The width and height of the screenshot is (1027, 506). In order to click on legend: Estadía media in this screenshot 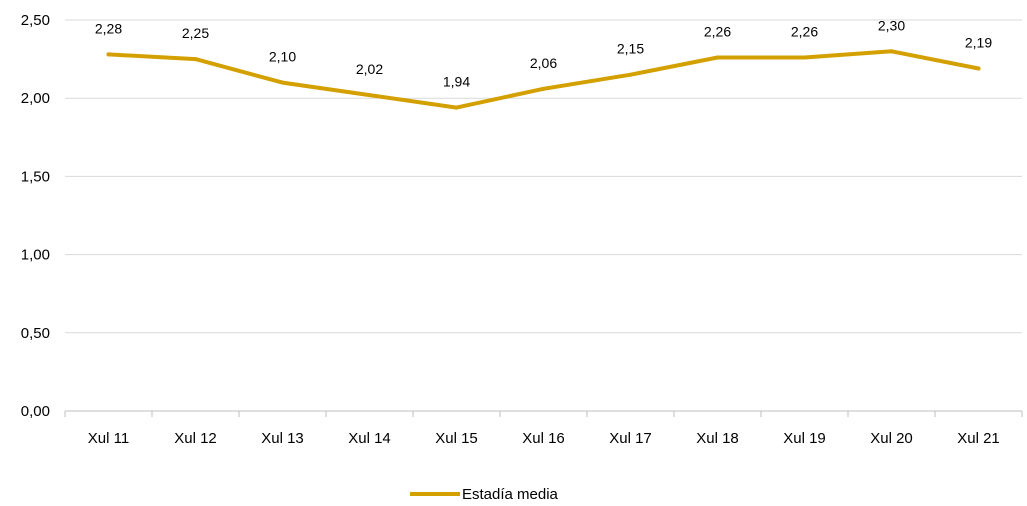, I will do `click(484, 494)`.